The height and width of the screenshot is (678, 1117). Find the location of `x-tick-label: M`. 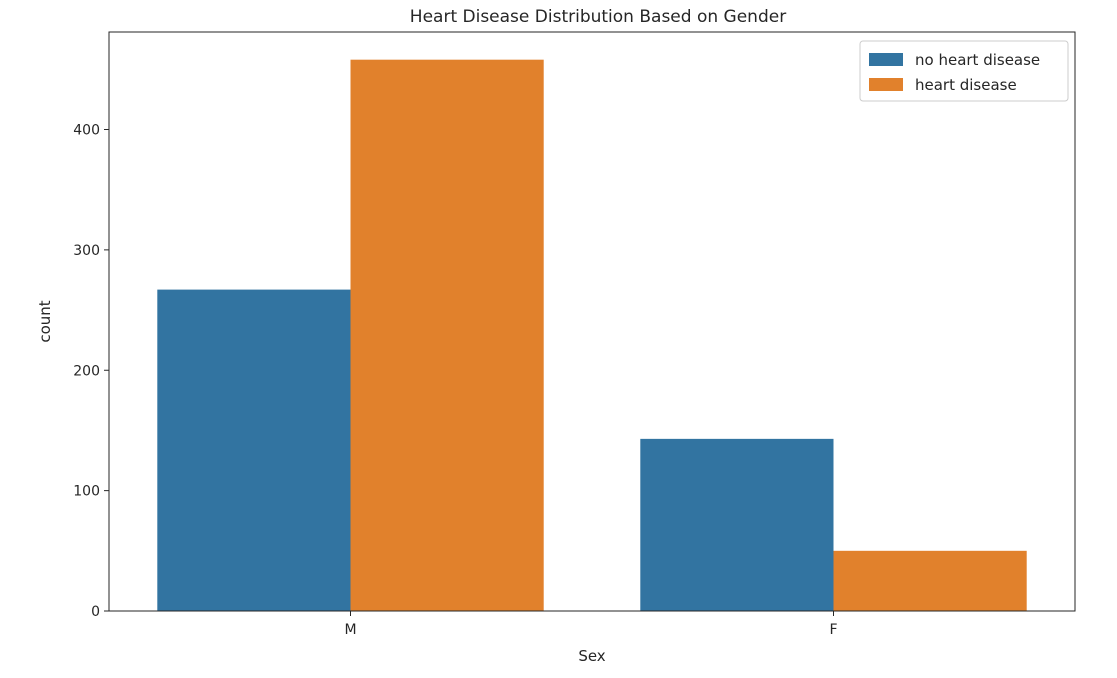

x-tick-label: M is located at coordinates (350, 630).